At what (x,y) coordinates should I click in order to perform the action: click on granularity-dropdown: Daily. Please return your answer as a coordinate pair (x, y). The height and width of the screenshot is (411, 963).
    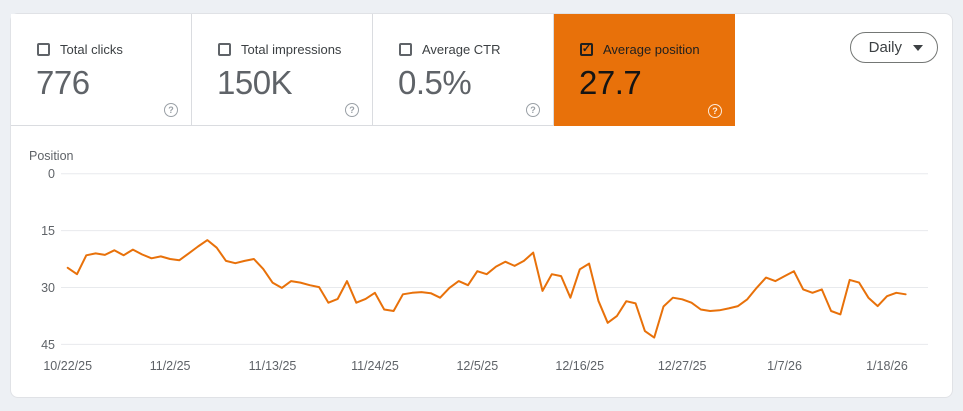
    Looking at the image, I should click on (893, 47).